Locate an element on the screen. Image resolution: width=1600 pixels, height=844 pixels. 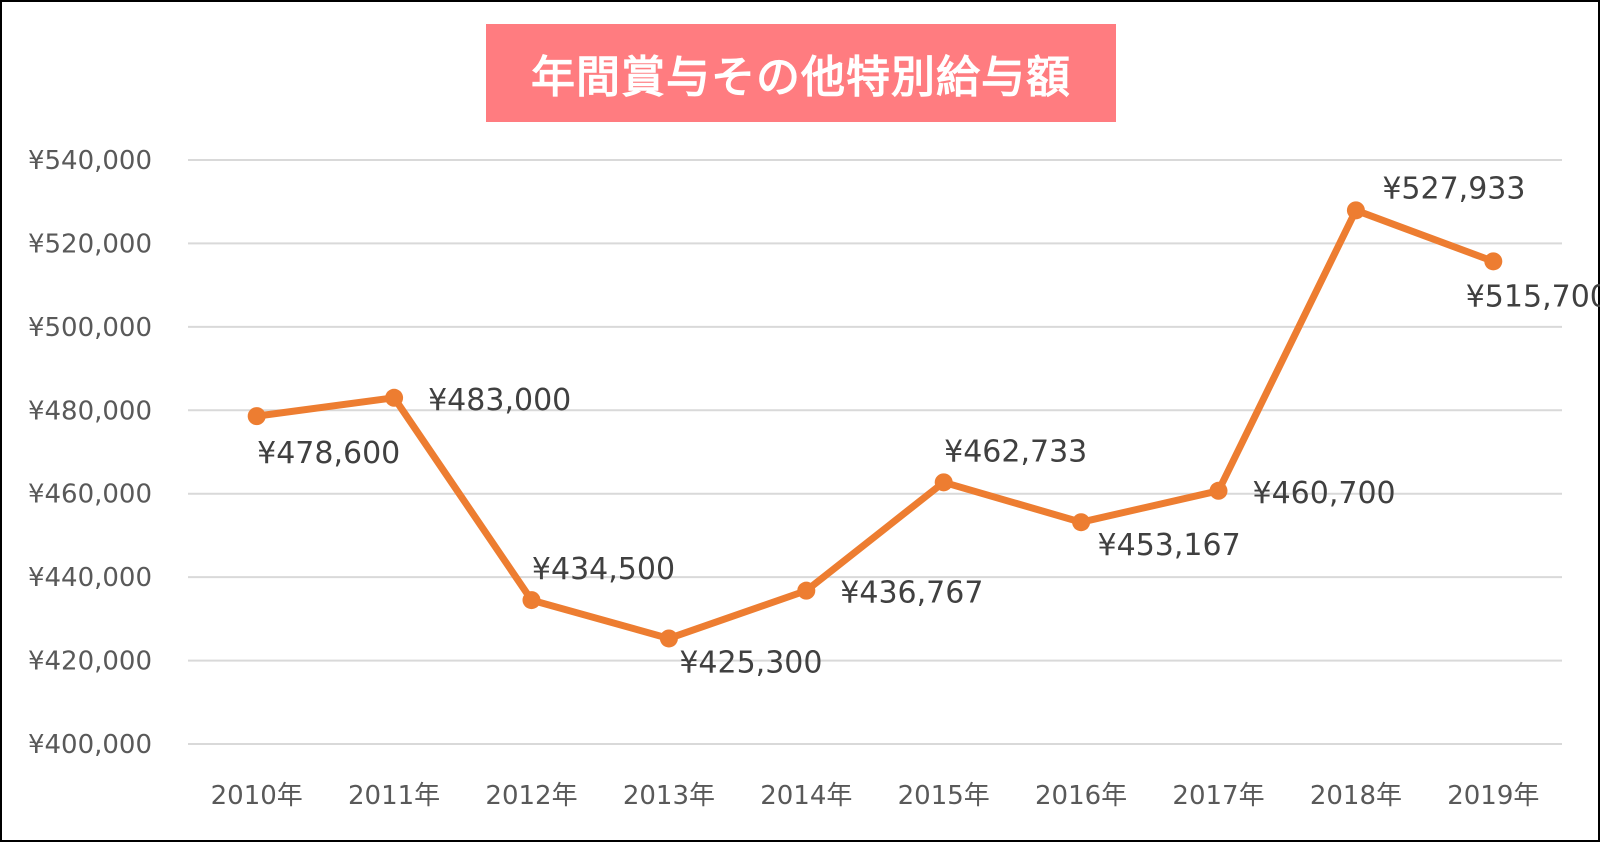
x-tick-label: 2013年 is located at coordinates (669, 796).